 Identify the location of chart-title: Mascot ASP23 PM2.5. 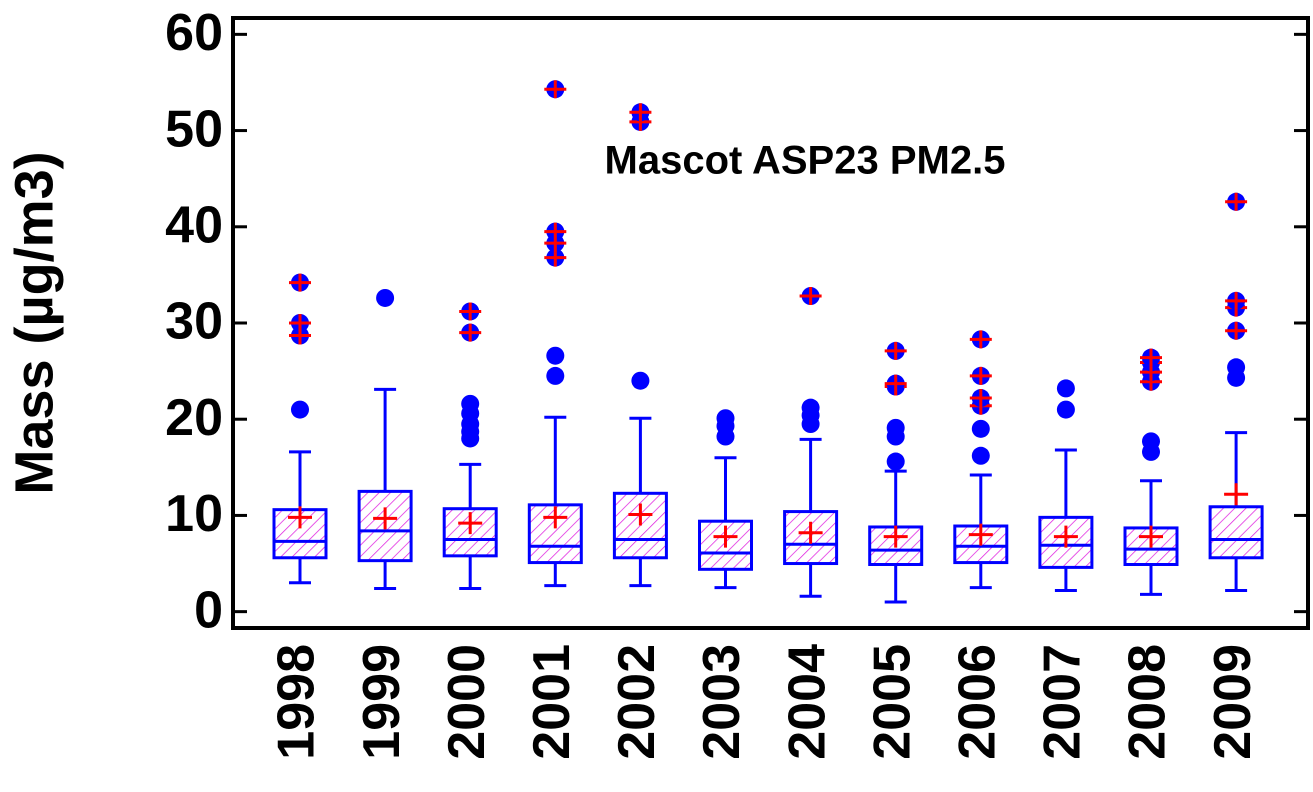
(805, 161).